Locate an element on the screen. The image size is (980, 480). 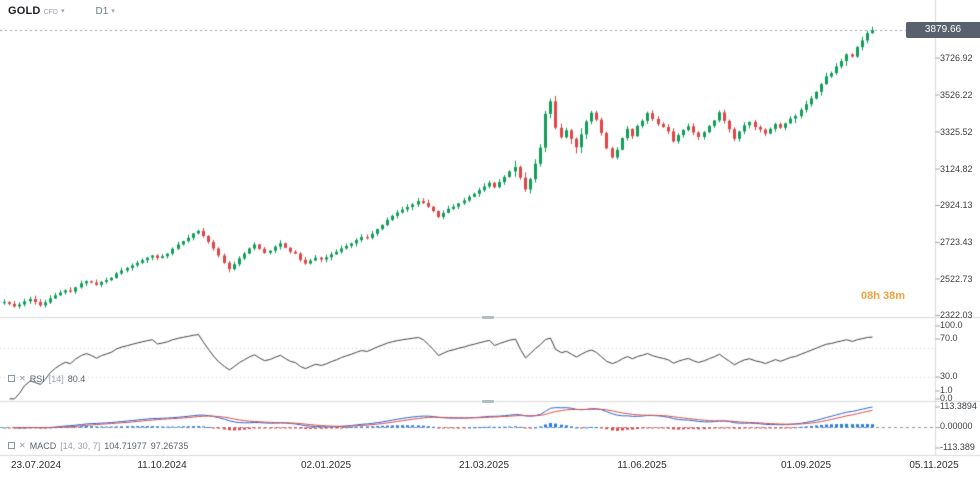
symbol-toolbar: GOLD CFD ▾ D1 ▾ is located at coordinates (61, 13).